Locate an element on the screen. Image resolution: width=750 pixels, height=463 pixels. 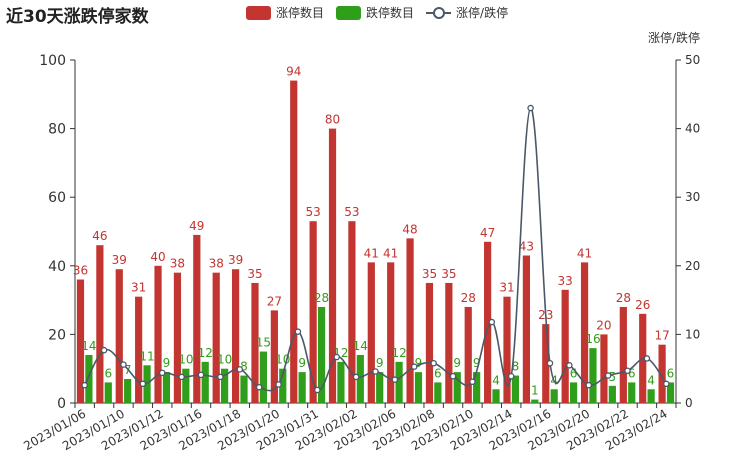
data-label-limit-up: 20 is located at coordinates (603, 325).